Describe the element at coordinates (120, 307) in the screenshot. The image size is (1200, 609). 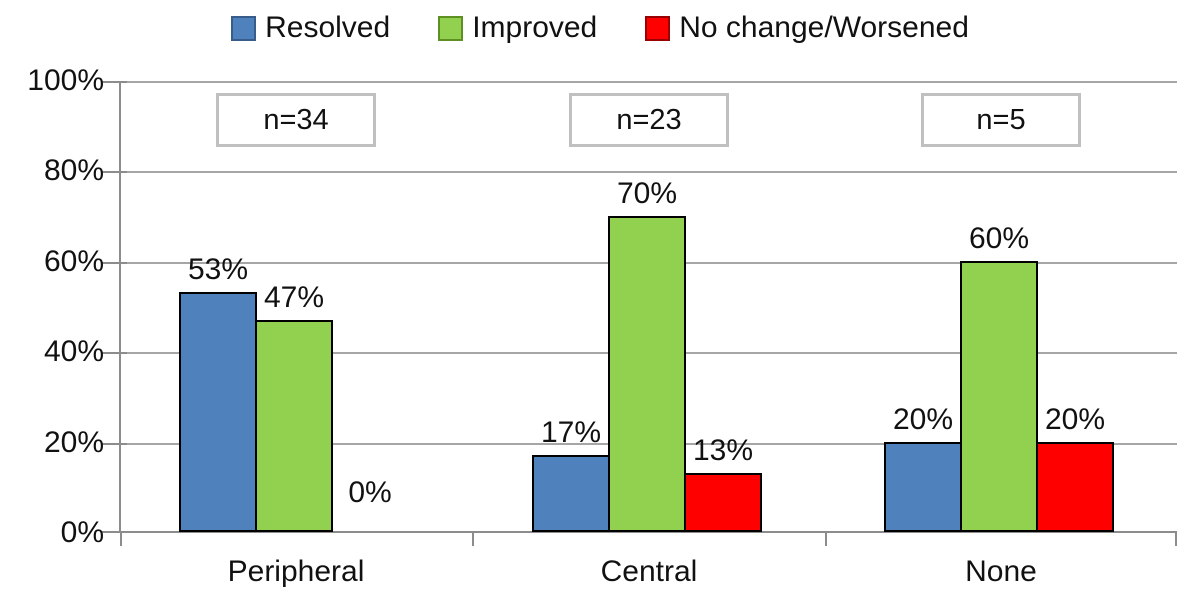
I see `y-axis-line` at that location.